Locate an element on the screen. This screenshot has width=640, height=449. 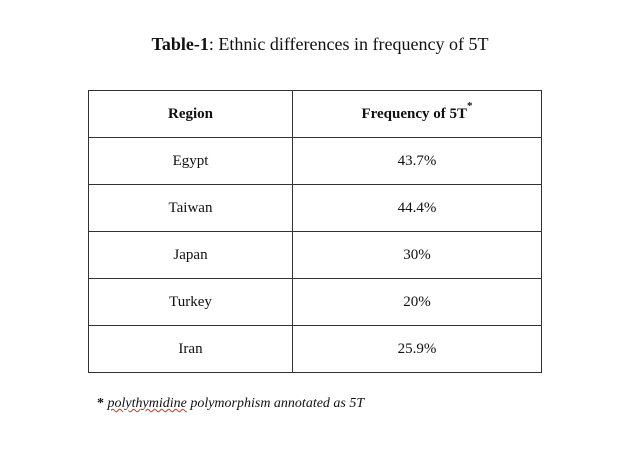
table-row: Iran 25.9% is located at coordinates (315, 349).